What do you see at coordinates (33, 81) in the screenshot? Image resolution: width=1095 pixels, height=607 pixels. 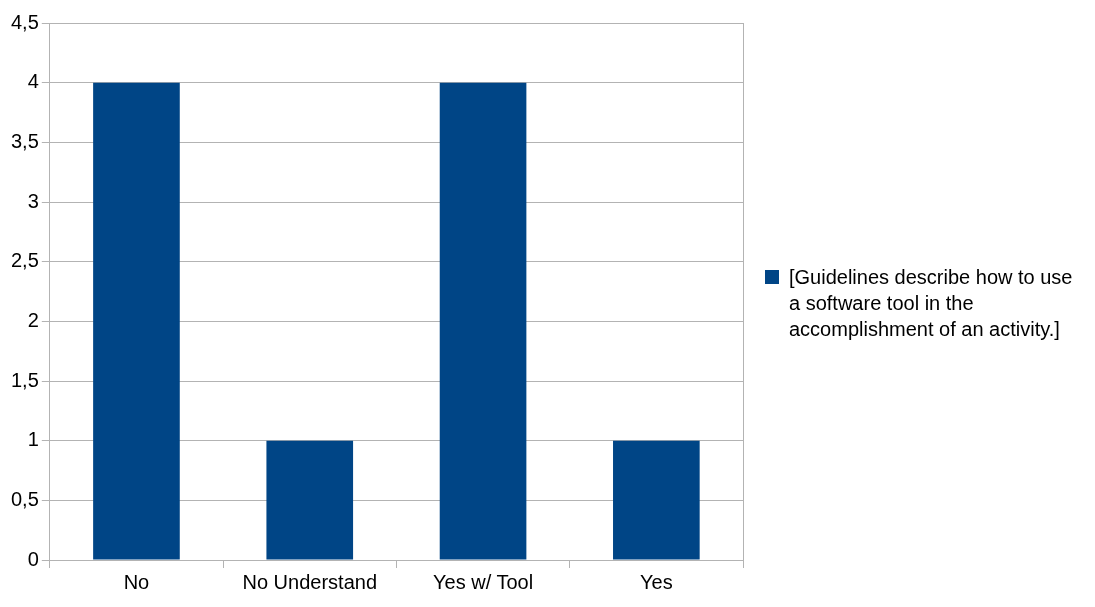 I see `y-tick-label: 4` at bounding box center [33, 81].